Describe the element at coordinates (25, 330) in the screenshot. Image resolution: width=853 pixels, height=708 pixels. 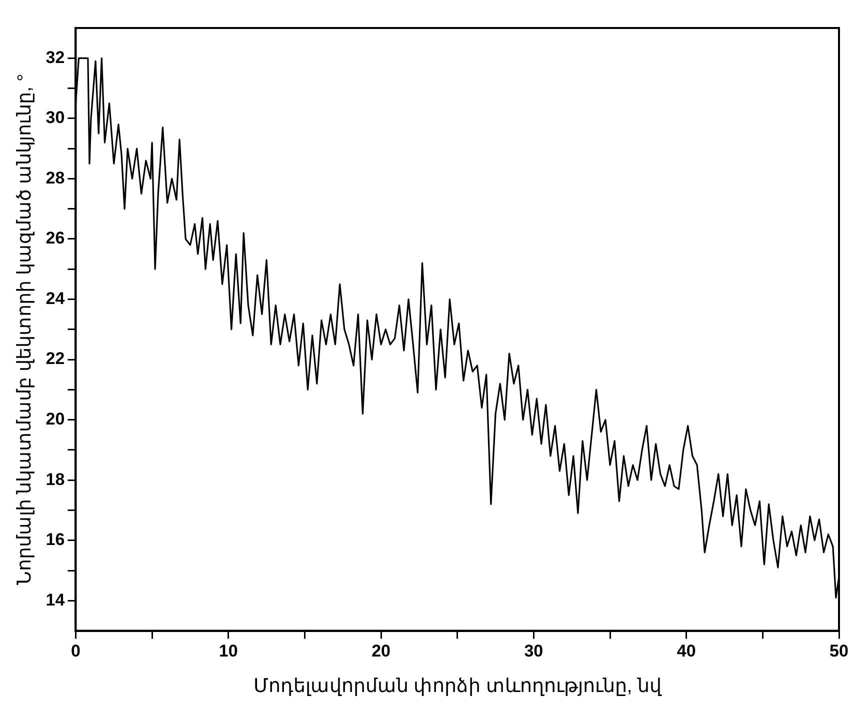
I see `y-axis-title: Նորմալի նկատմամբ վեկտորի կազմած անկյունը, °` at that location.